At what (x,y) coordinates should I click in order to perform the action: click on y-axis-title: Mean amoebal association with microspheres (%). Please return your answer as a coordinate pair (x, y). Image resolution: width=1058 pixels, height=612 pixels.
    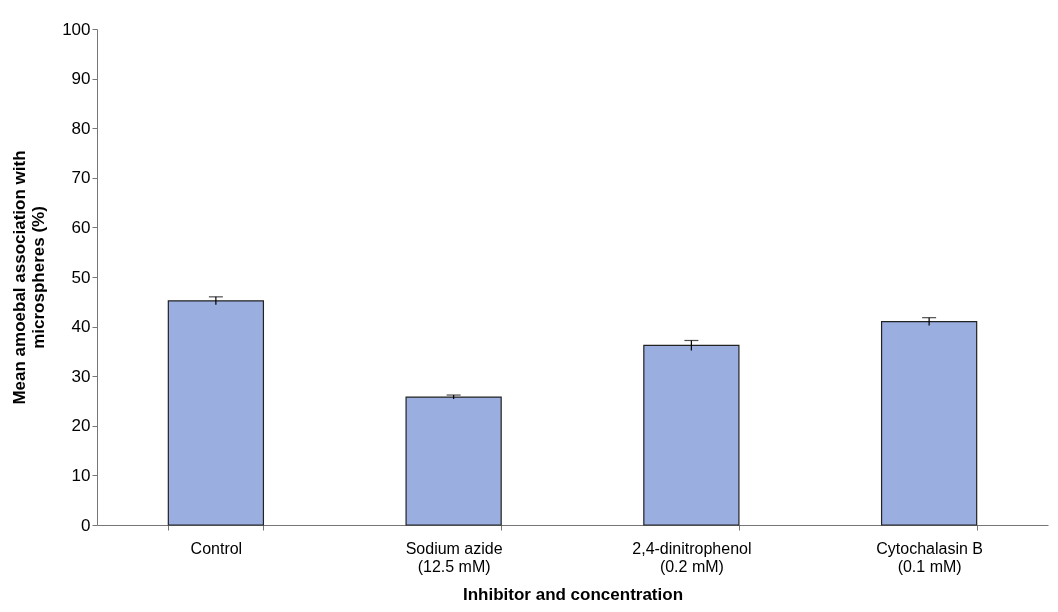
    Looking at the image, I should click on (29, 277).